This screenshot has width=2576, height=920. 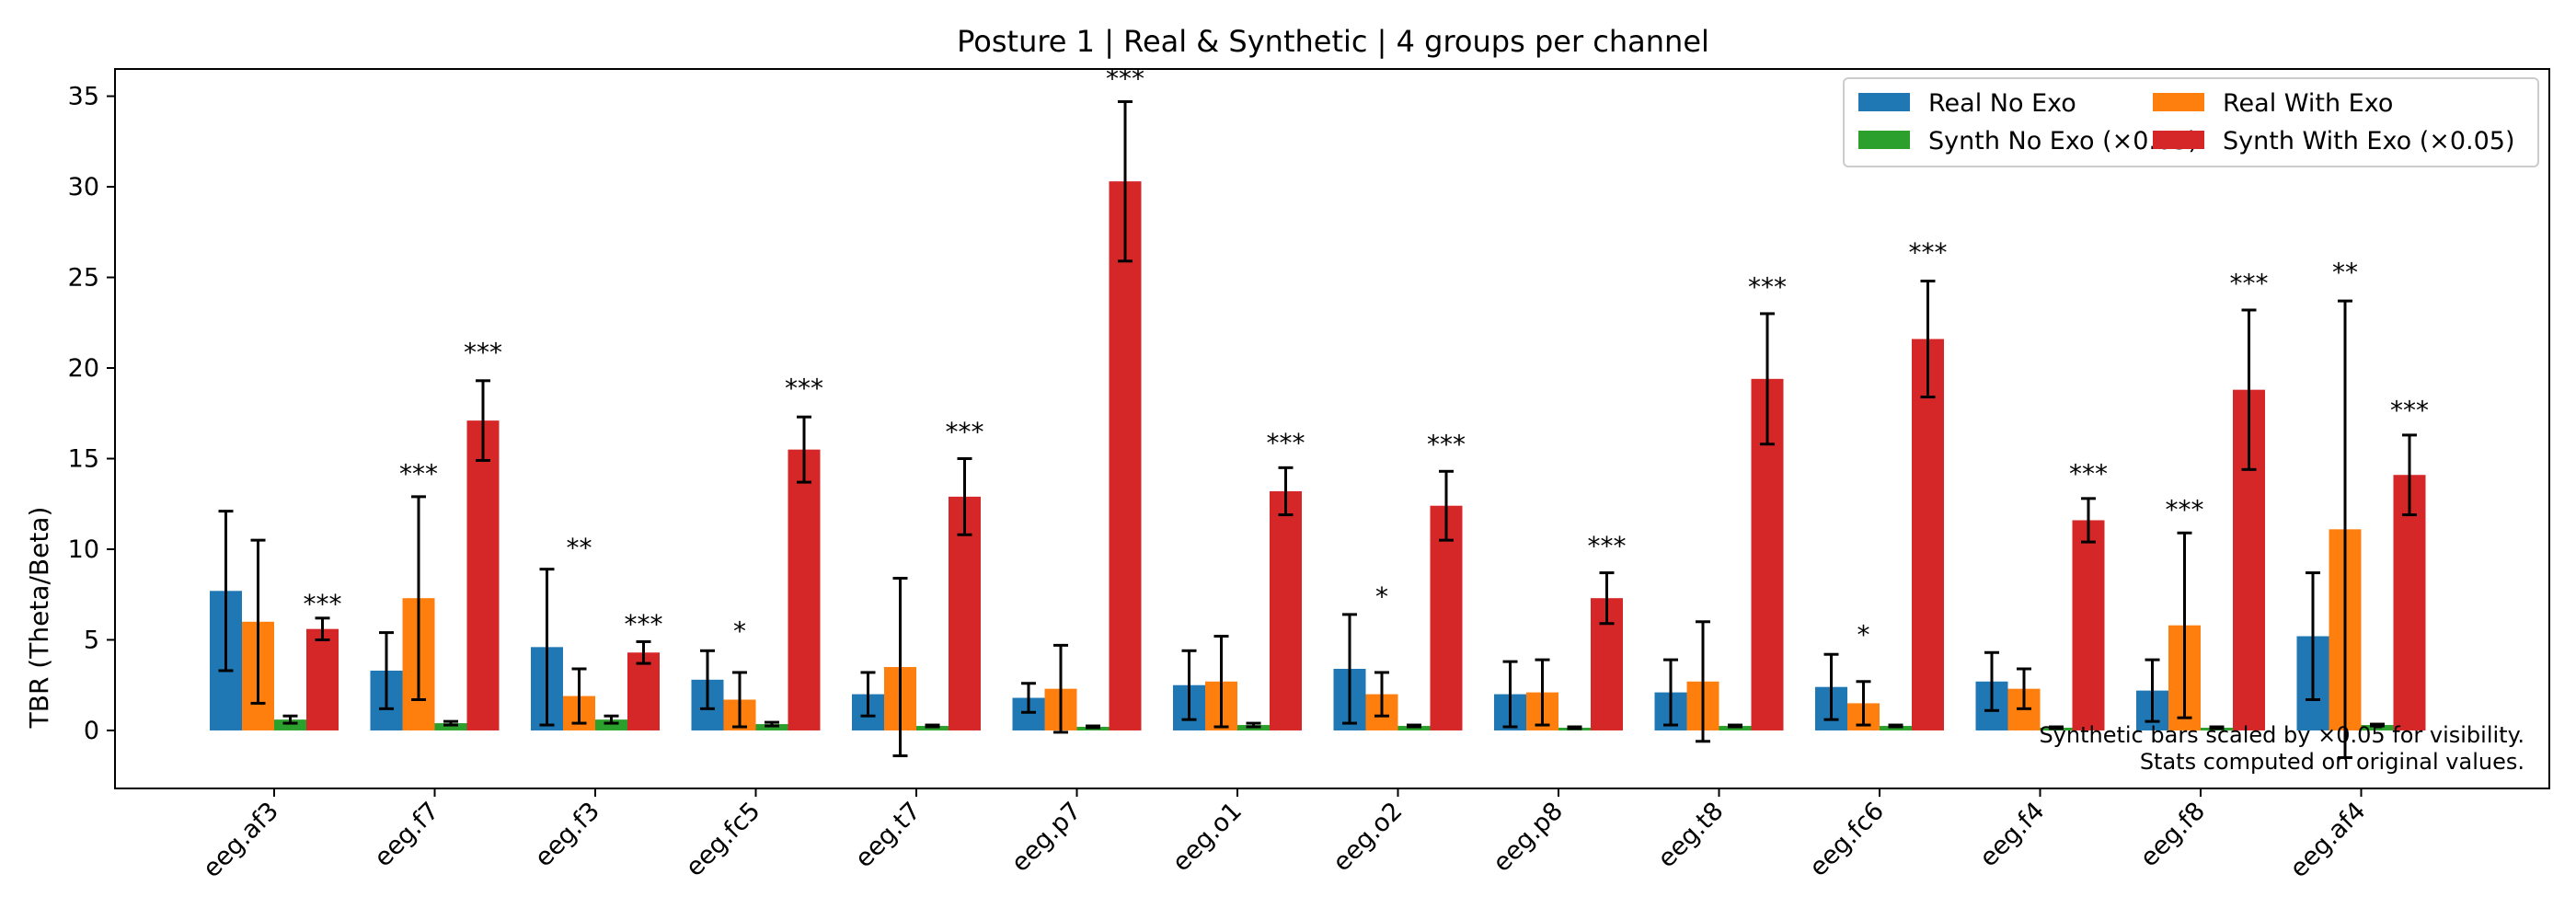 What do you see at coordinates (83, 278) in the screenshot?
I see `y-tick-label-25: 25` at bounding box center [83, 278].